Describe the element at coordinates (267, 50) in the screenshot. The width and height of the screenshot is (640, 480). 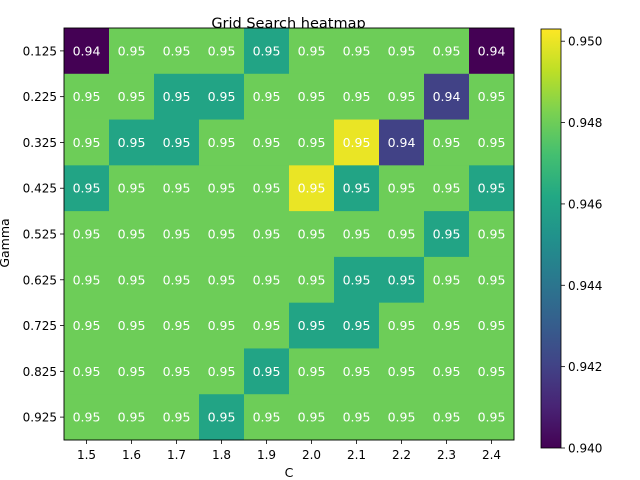
I see `cell-label-r0-c4: 0.95` at that location.